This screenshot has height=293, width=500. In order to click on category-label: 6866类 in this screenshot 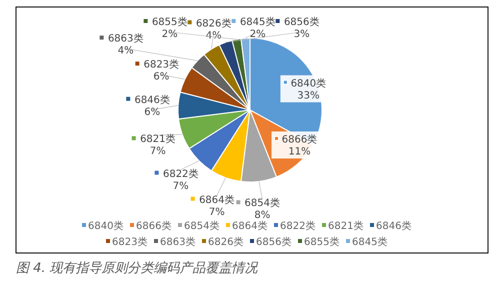, I will do `click(154, 226)`.